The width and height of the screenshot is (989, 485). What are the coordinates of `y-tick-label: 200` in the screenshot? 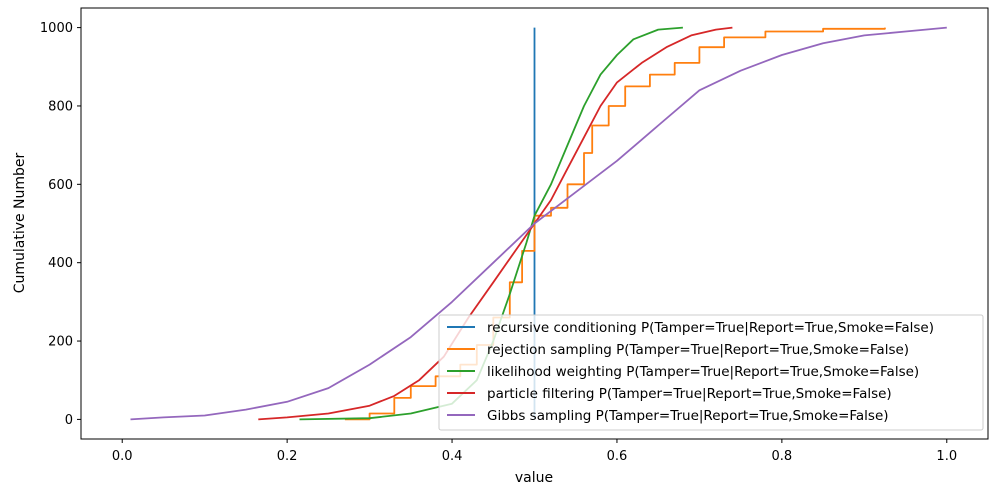 It's located at (60, 342).